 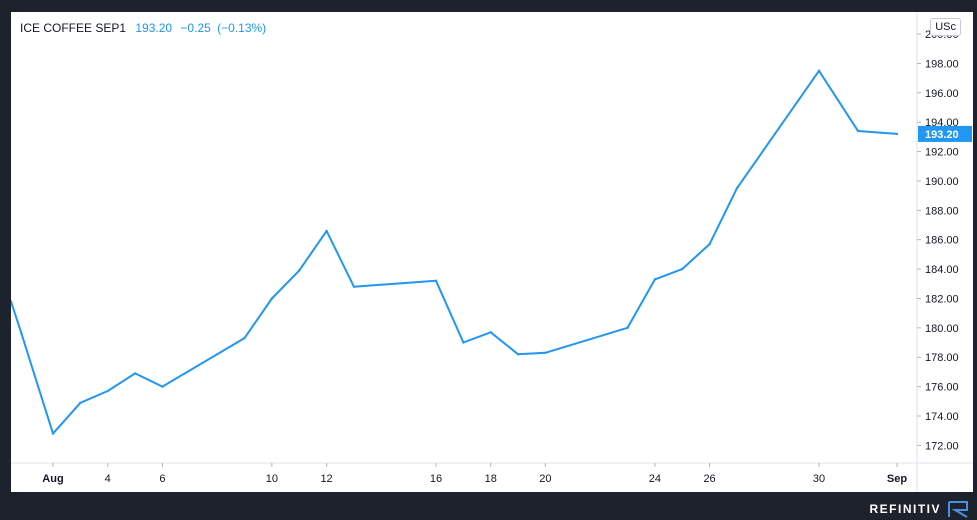 I want to click on x-tick-label: 10, so click(x=272, y=479).